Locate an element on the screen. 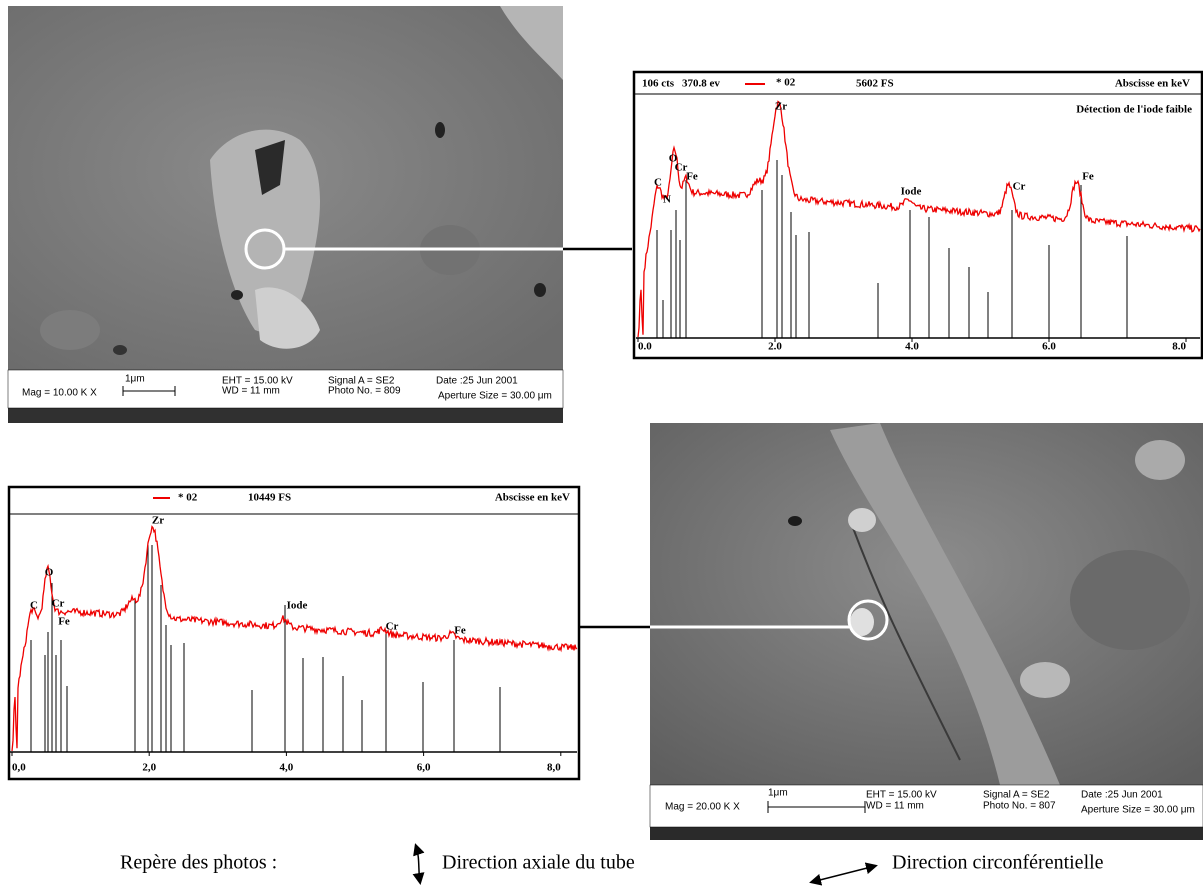 The width and height of the screenshot is (1203, 890). x-tick-label: 2.0 is located at coordinates (775, 347).